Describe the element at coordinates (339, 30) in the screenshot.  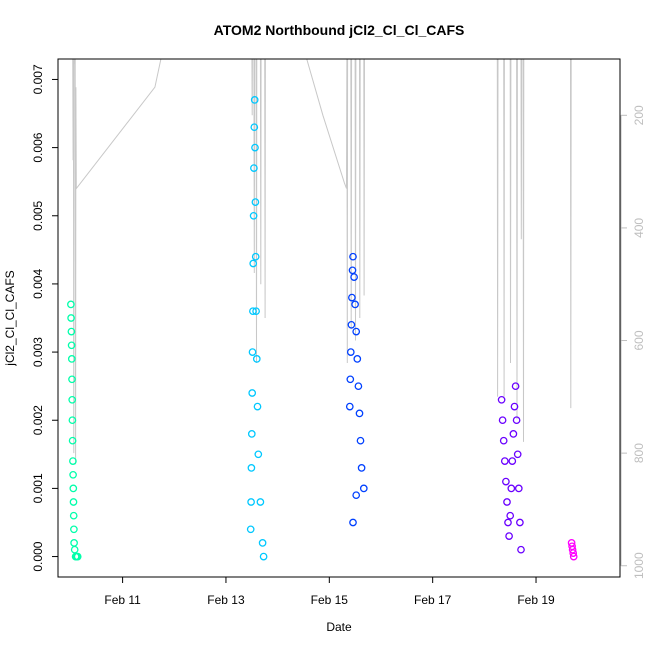
I see `chart-title: ATOM2 Northbound jCl2_Cl_Cl_CAFS` at that location.